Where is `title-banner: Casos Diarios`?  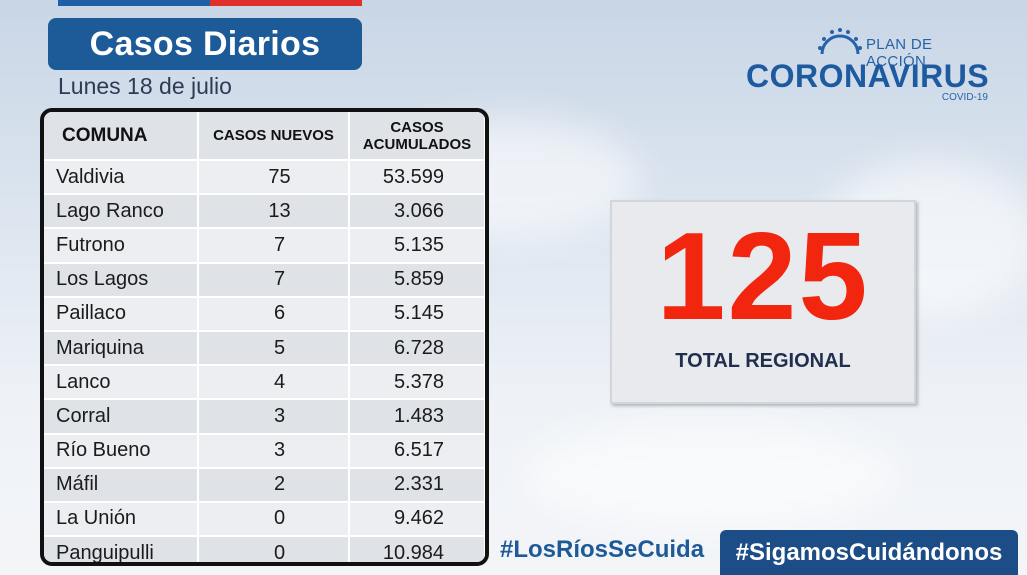
title-banner: Casos Diarios is located at coordinates (205, 44).